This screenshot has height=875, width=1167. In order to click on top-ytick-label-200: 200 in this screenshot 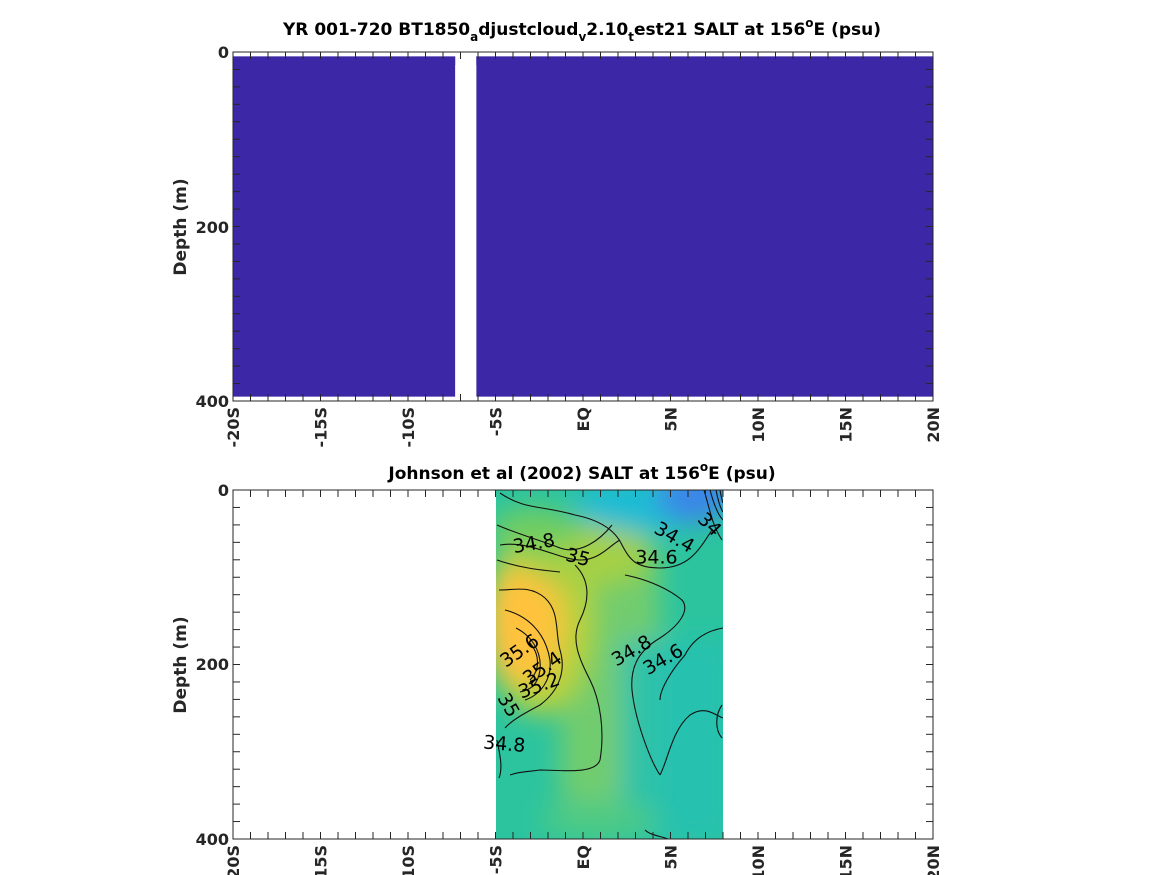, I will do `click(212, 227)`.